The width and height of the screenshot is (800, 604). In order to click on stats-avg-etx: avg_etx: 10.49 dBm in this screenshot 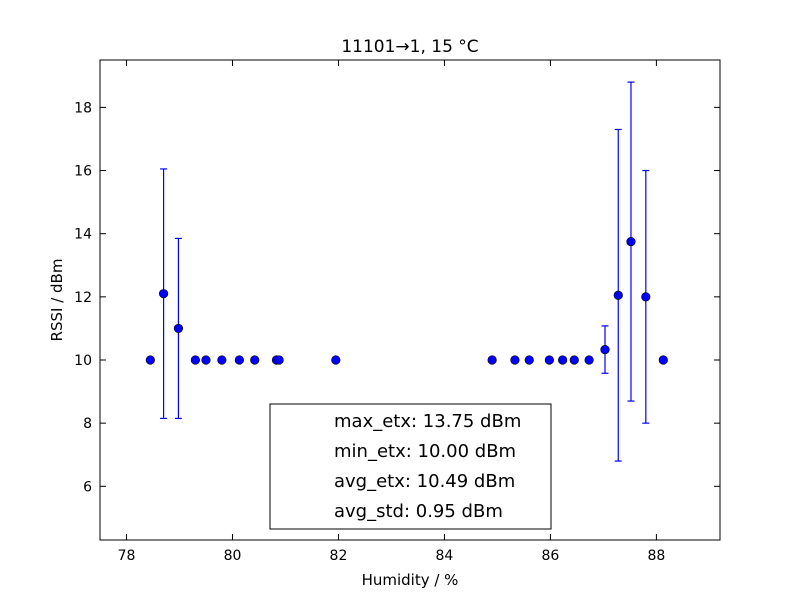, I will do `click(424, 481)`.